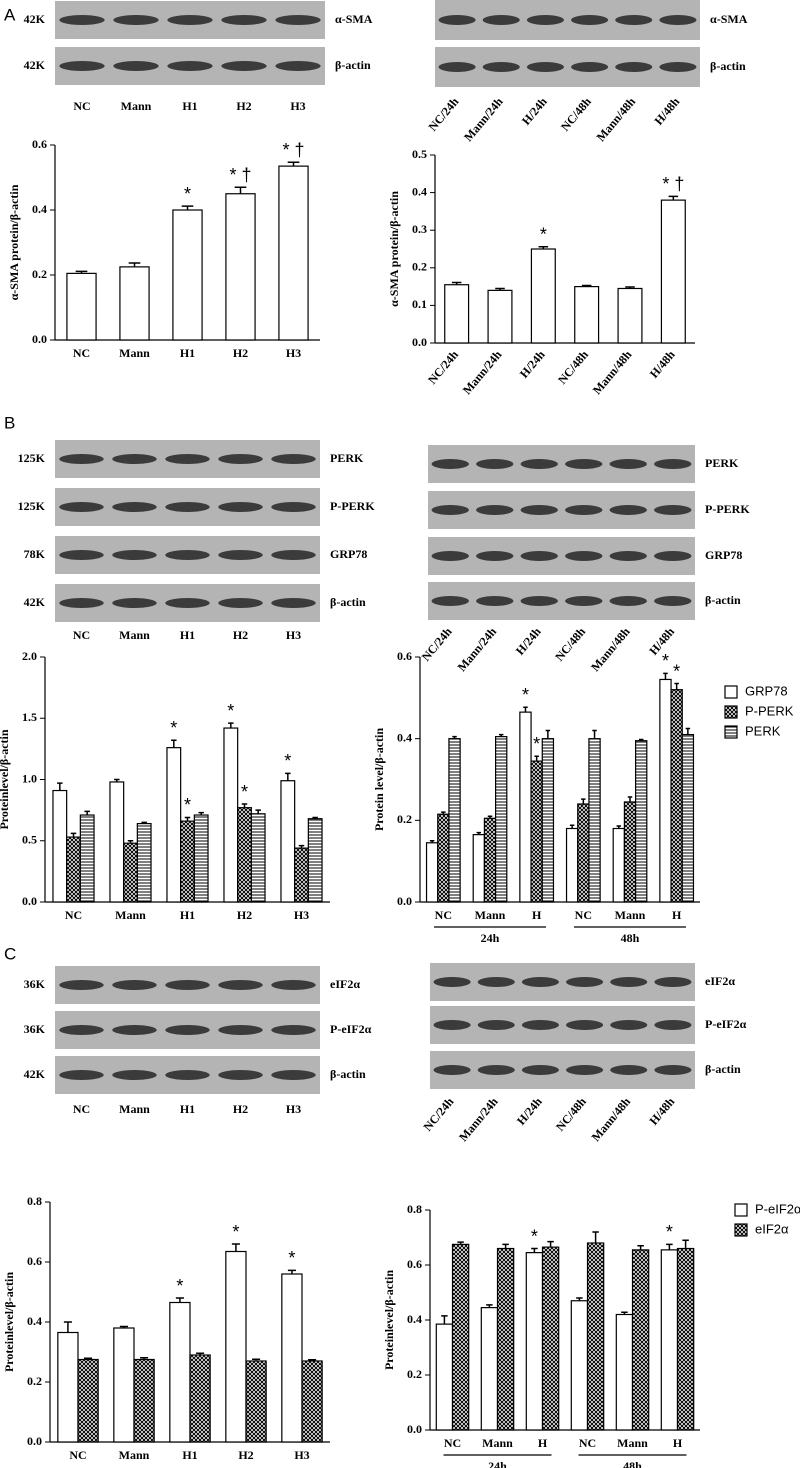  Describe the element at coordinates (35, 984) in the screenshot. I see `kda-label: 36K` at that location.